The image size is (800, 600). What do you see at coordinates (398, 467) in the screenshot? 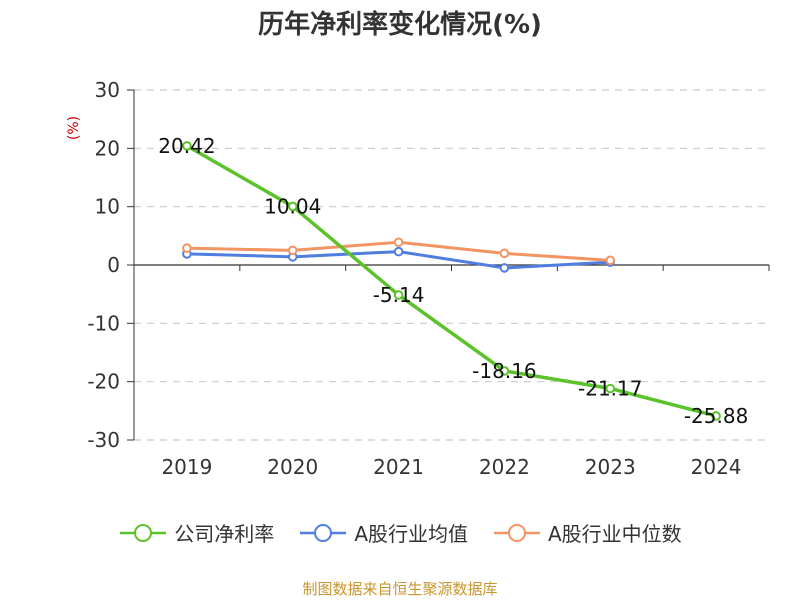
I see `x-tick-label: 2021` at bounding box center [398, 467].